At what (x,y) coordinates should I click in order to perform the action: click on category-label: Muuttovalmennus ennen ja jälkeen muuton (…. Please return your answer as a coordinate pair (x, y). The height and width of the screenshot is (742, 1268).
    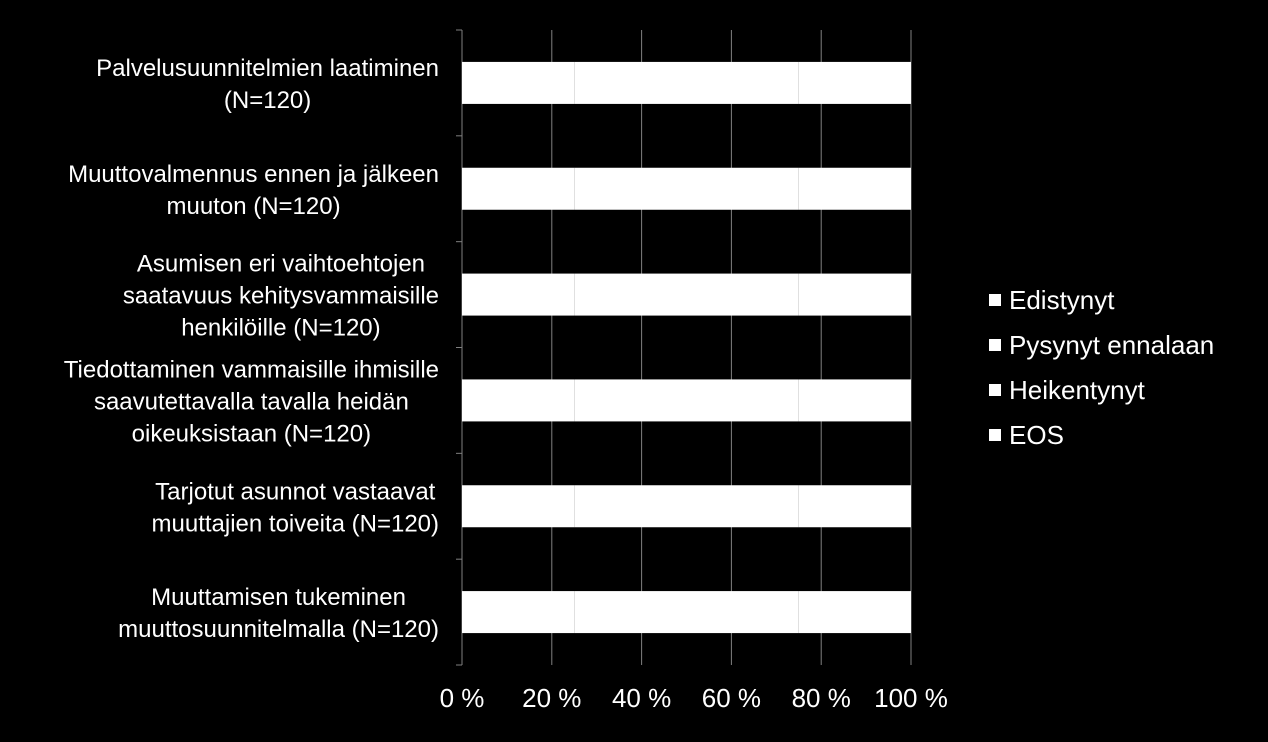
    Looking at the image, I should click on (253, 190).